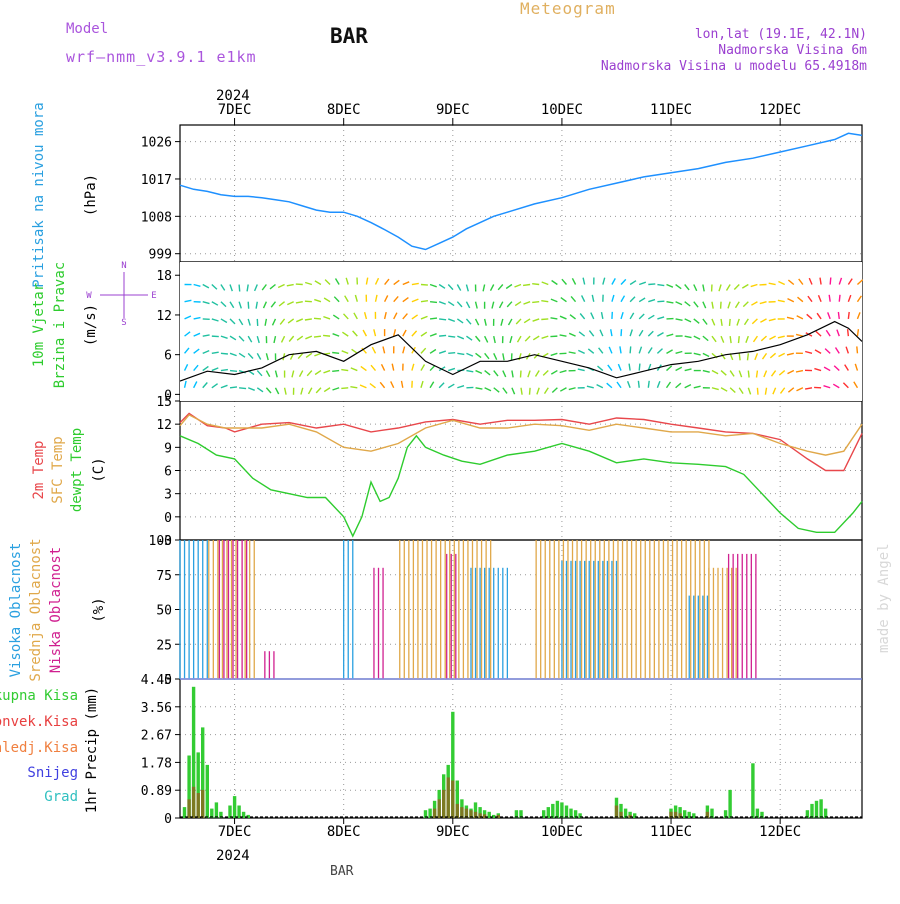  What do you see at coordinates (562, 110) in the screenshot?
I see `day-label-top: 10DEC` at bounding box center [562, 110].